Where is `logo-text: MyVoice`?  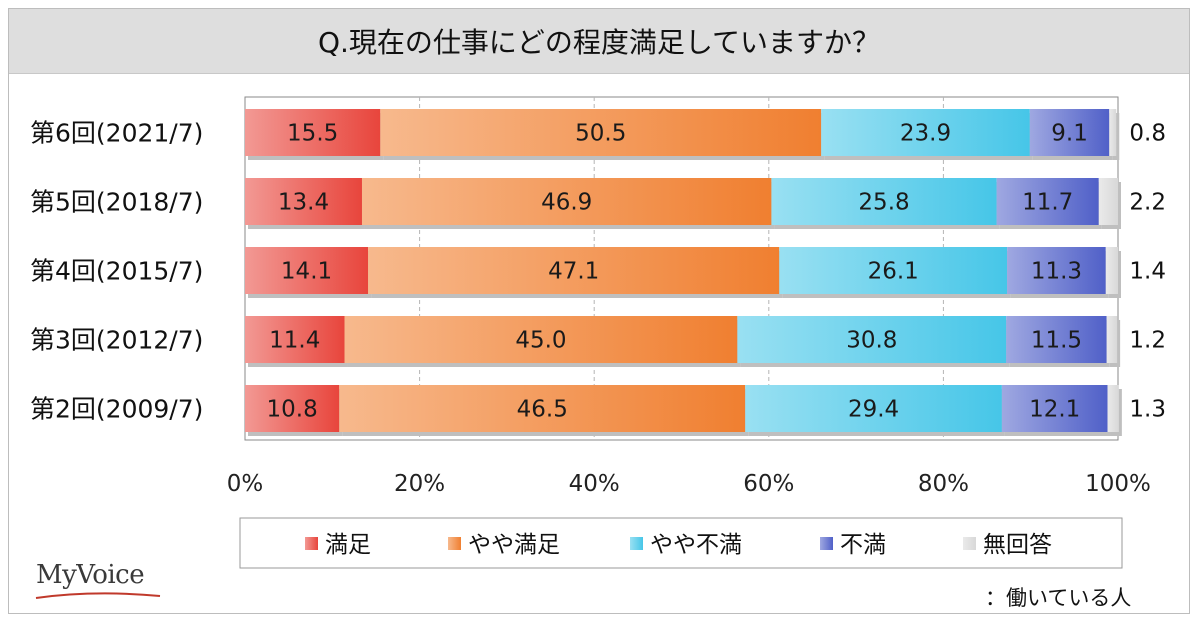 logo-text: MyVoice is located at coordinates (90, 575).